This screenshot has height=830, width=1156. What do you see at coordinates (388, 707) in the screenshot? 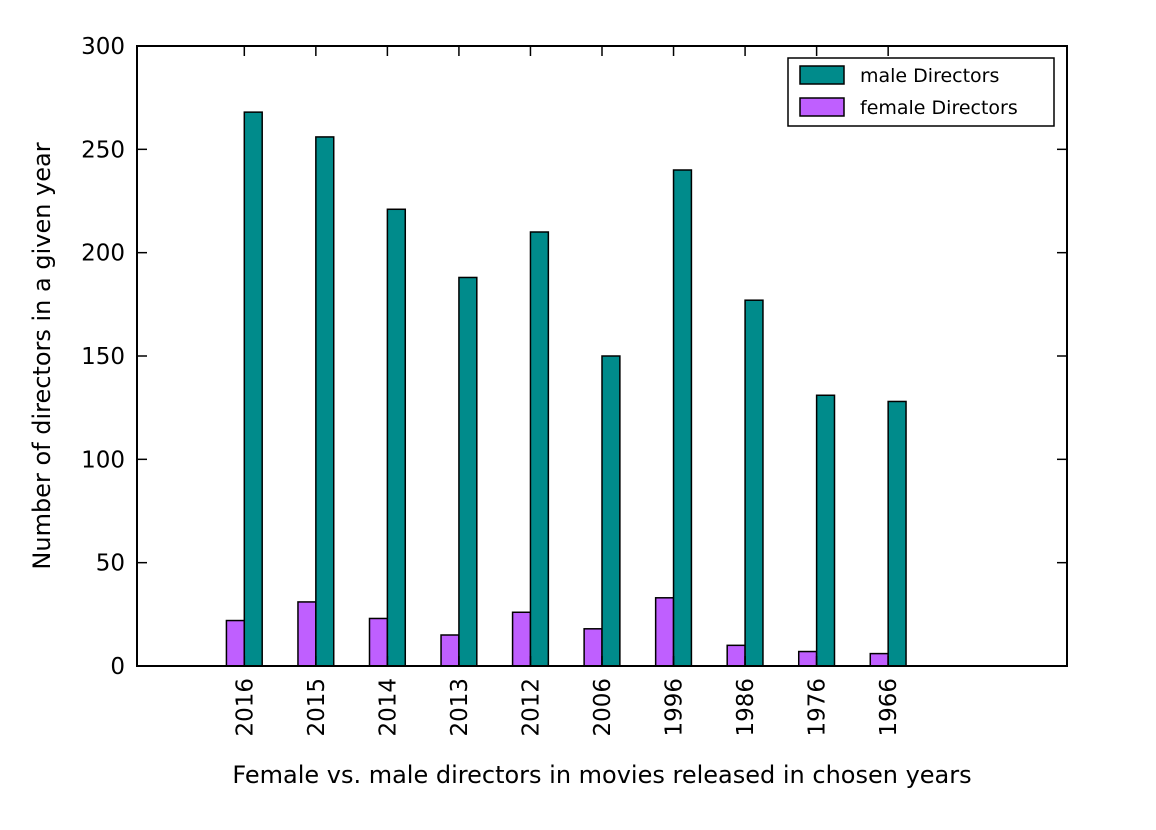
I see `x-tick-label-2014: 2014` at bounding box center [388, 707].